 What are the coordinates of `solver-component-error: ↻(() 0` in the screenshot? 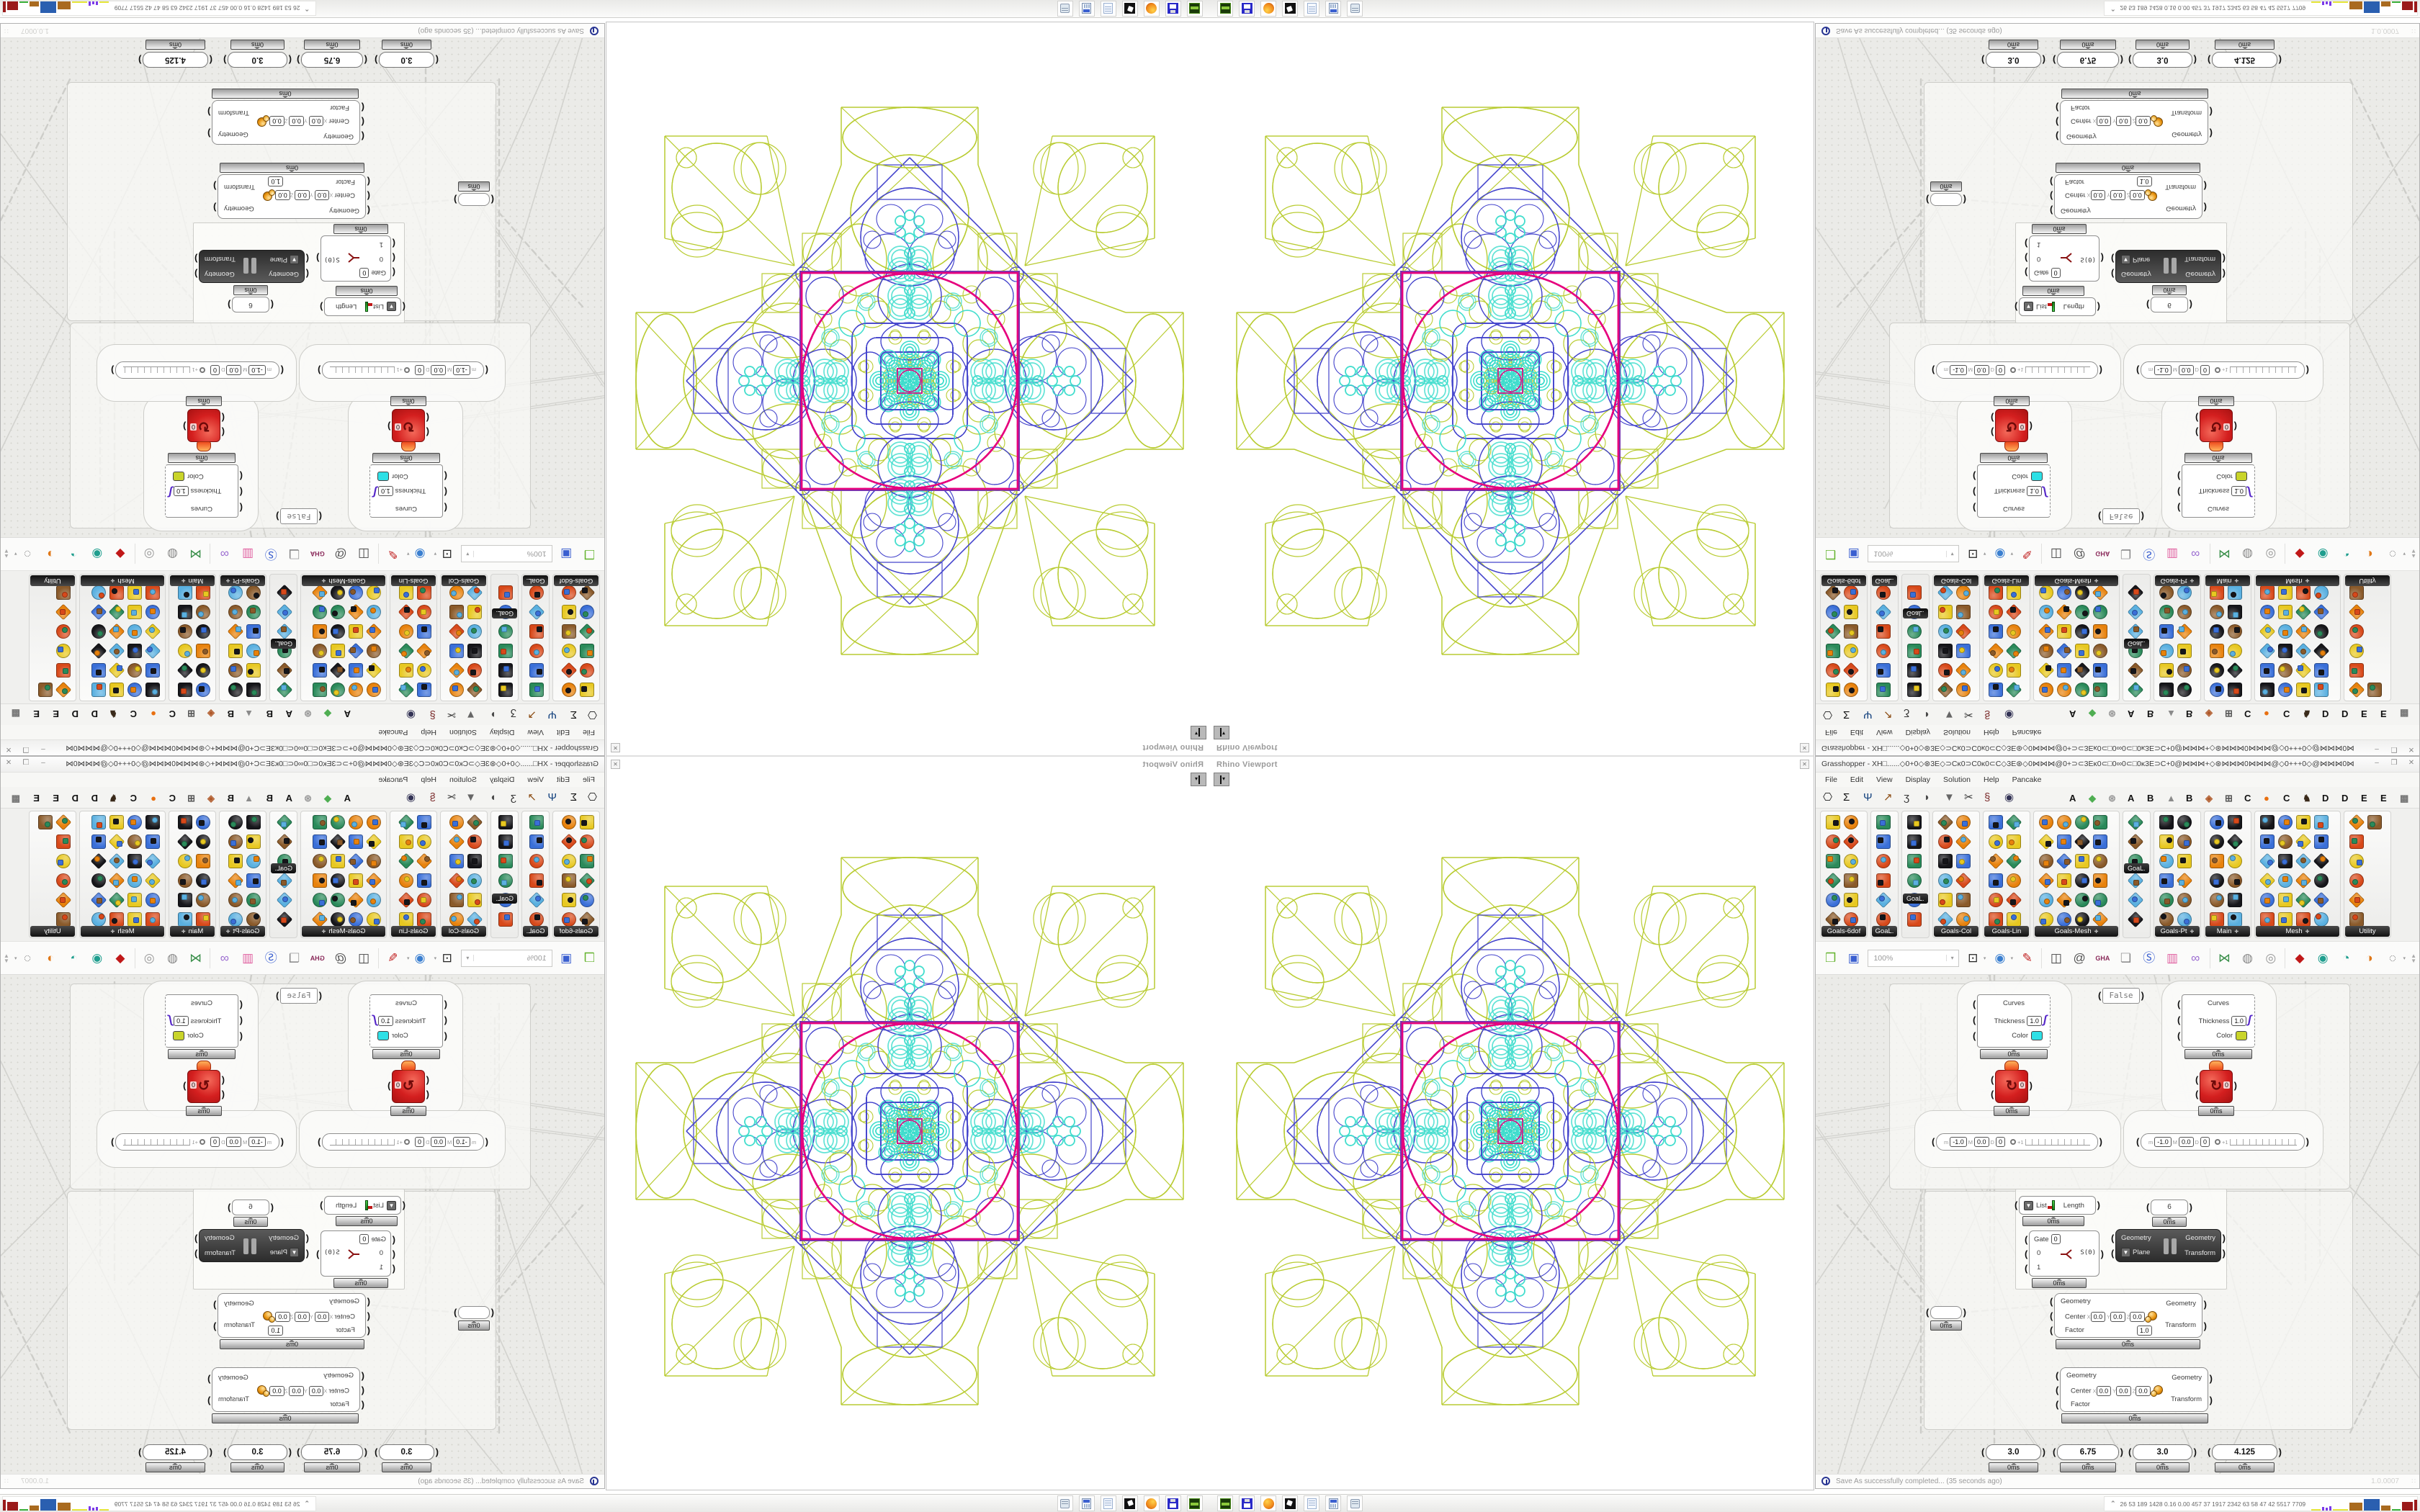 It's located at (408, 425).